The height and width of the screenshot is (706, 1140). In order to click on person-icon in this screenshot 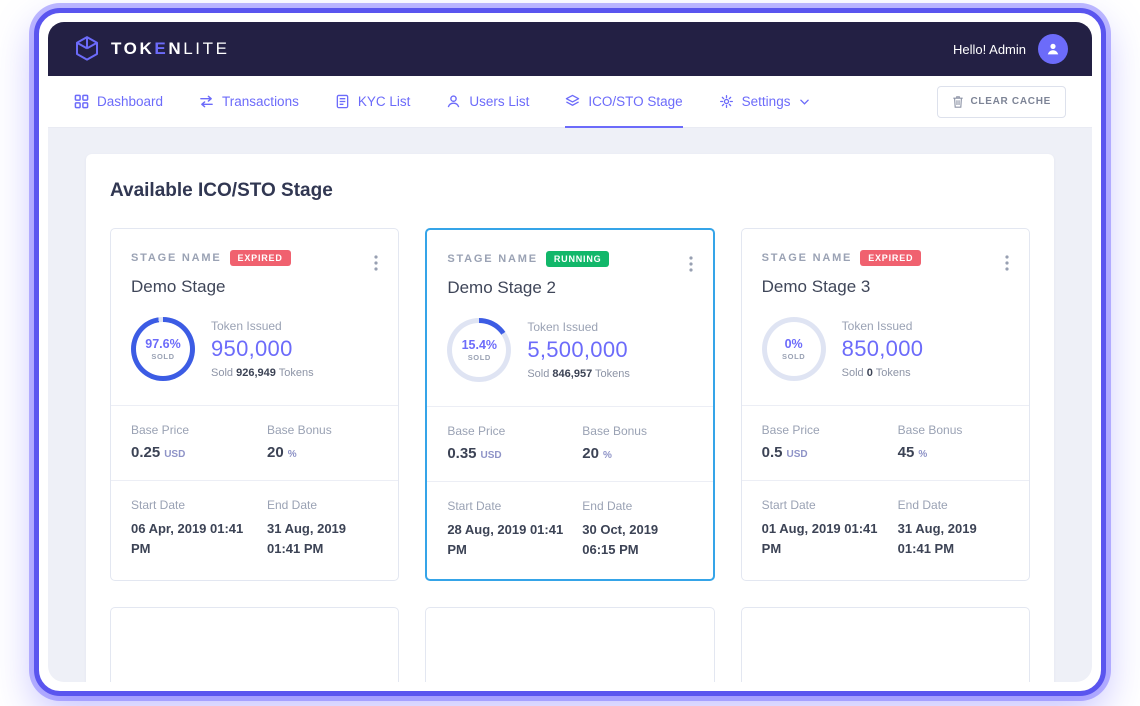, I will do `click(1053, 49)`.